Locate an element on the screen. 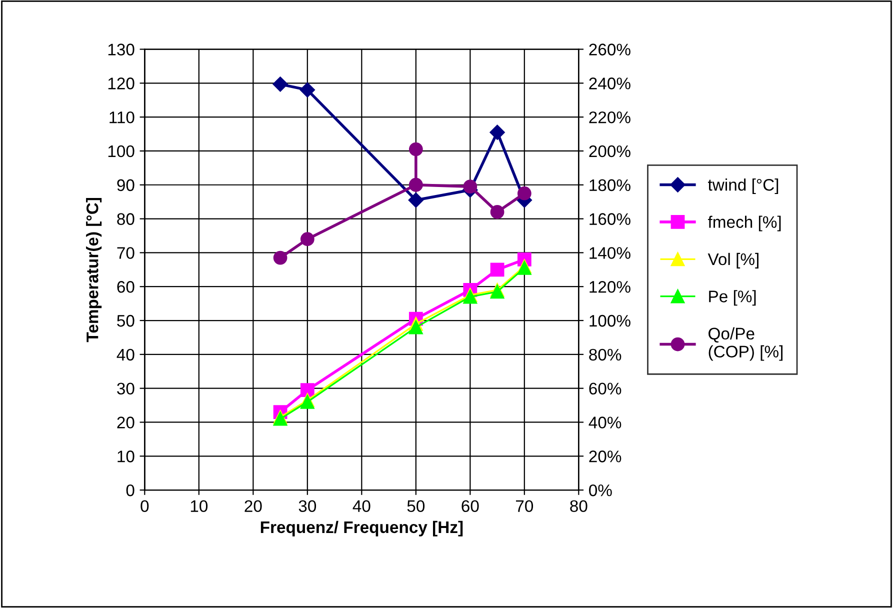 Image resolution: width=893 pixels, height=608 pixels. y2-tick-label: 260% is located at coordinates (609, 50).